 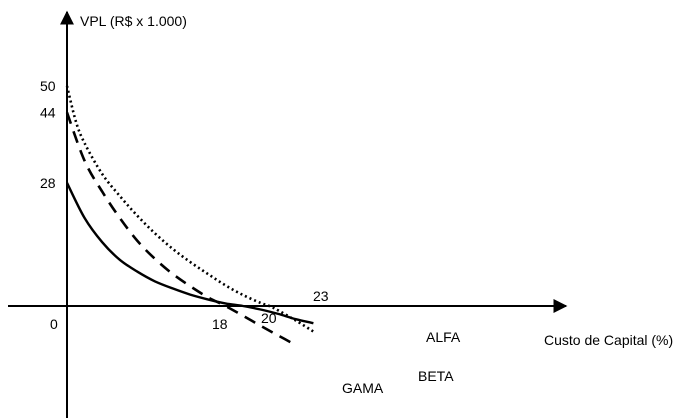 What do you see at coordinates (133, 21) in the screenshot?
I see `y-axis-label: VPL (R$ x 1.000)` at bounding box center [133, 21].